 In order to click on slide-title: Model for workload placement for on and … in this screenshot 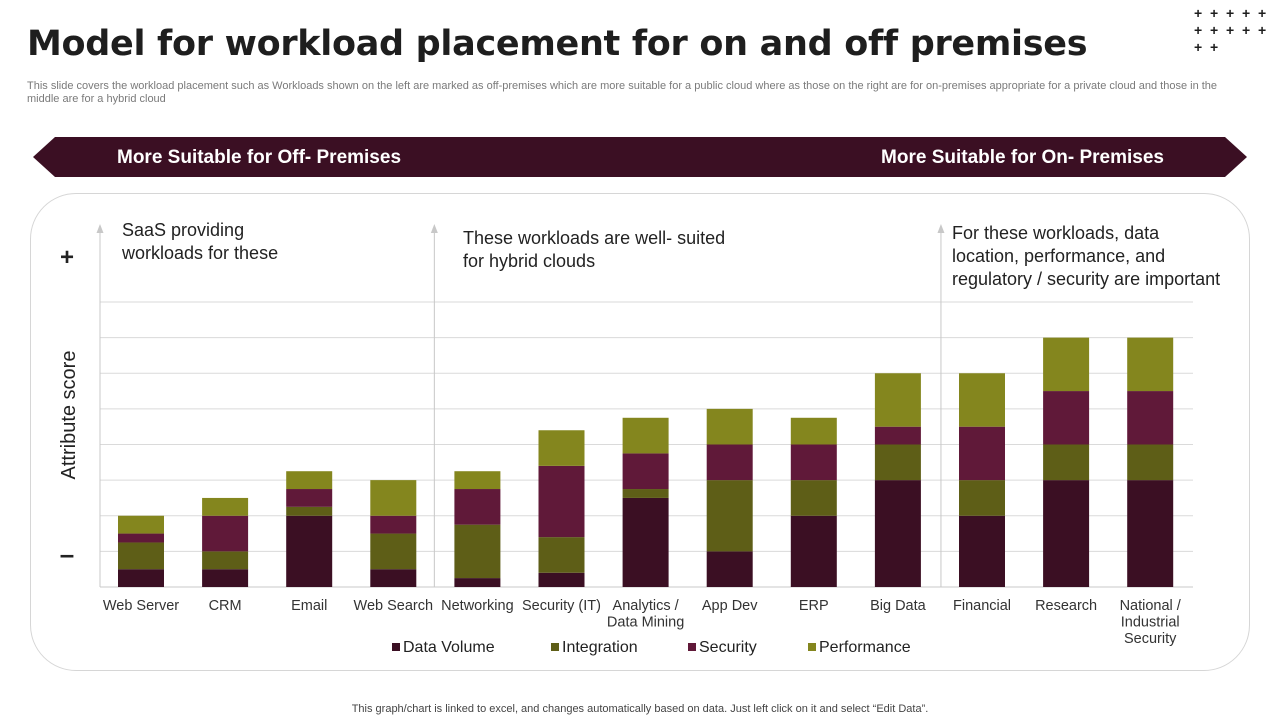, I will do `click(557, 44)`.